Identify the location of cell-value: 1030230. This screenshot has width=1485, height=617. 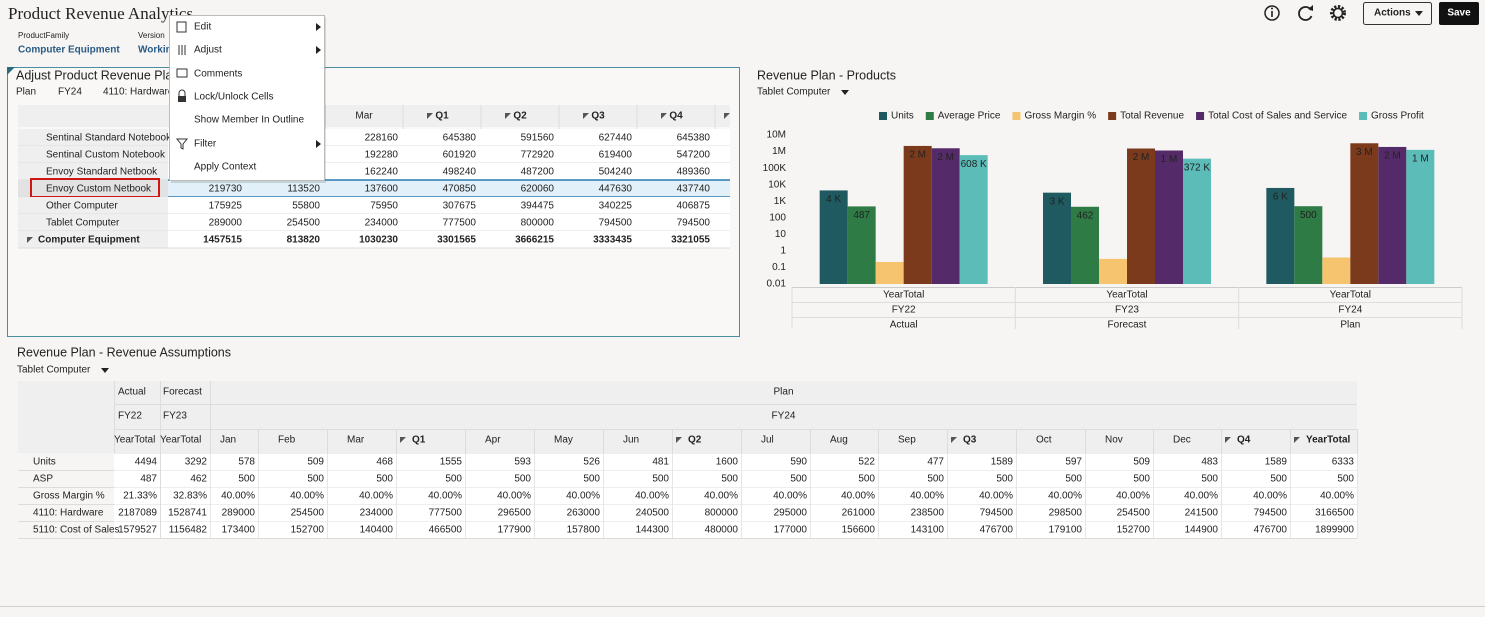
(378, 240).